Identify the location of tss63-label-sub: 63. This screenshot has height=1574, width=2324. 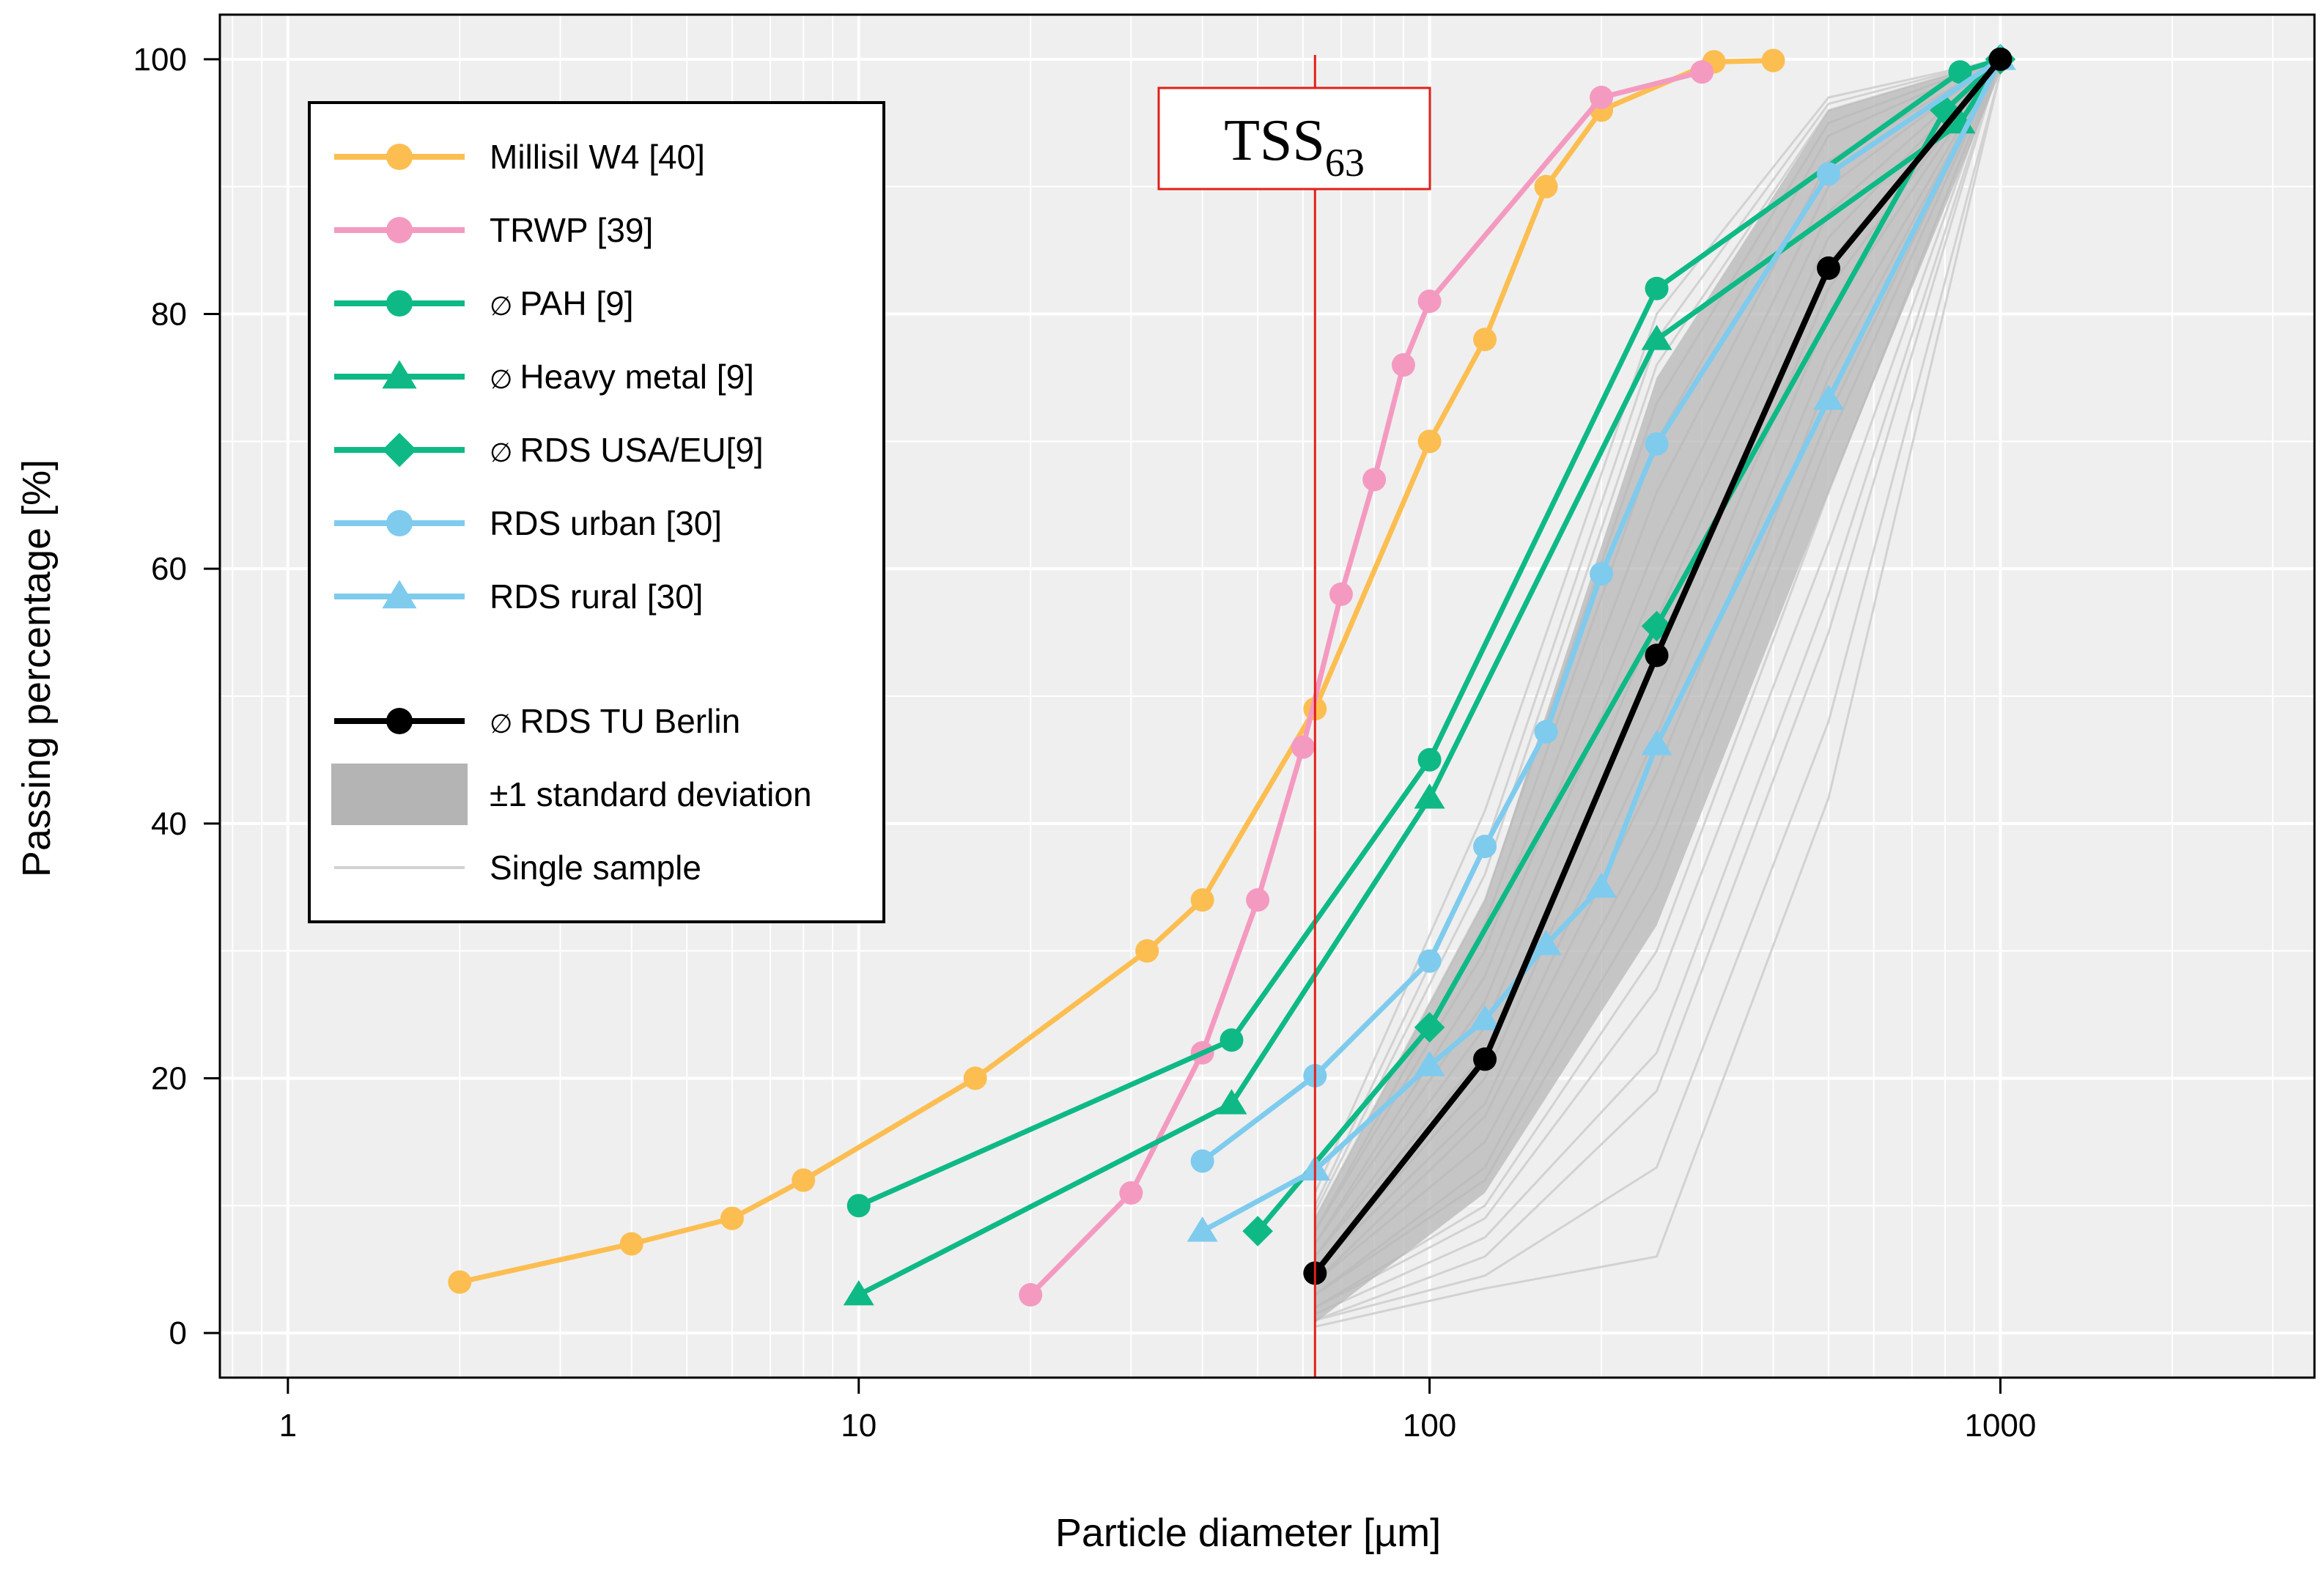
(1345, 163).